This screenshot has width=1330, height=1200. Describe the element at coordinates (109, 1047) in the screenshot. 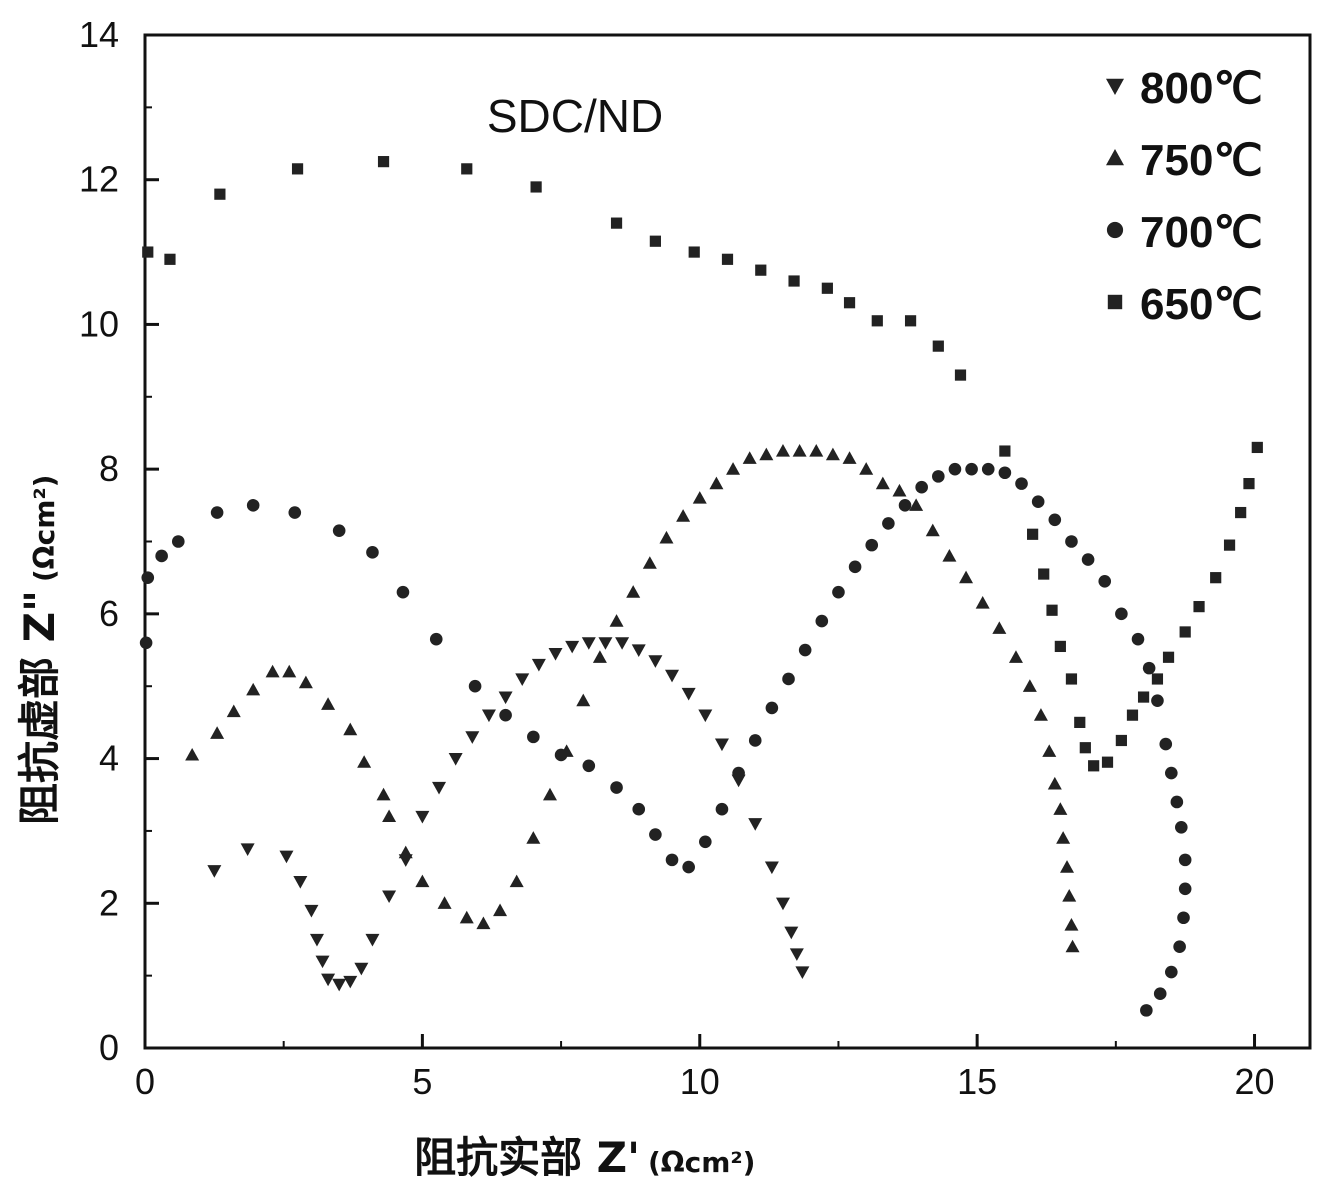

I see `y-tick-label: 0` at that location.